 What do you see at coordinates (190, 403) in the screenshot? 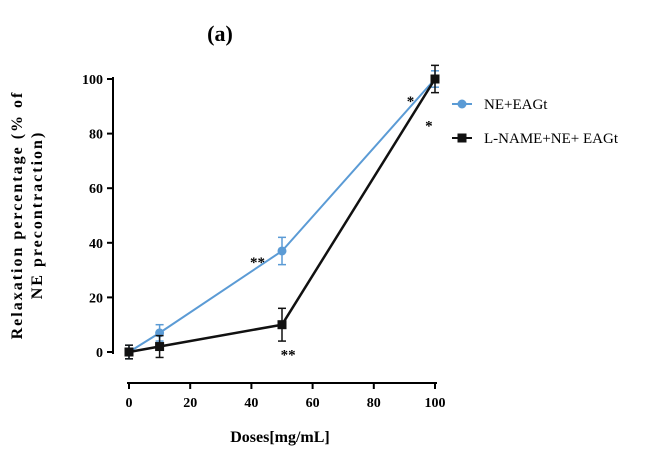
I see `x-tick-label: 20` at bounding box center [190, 403].